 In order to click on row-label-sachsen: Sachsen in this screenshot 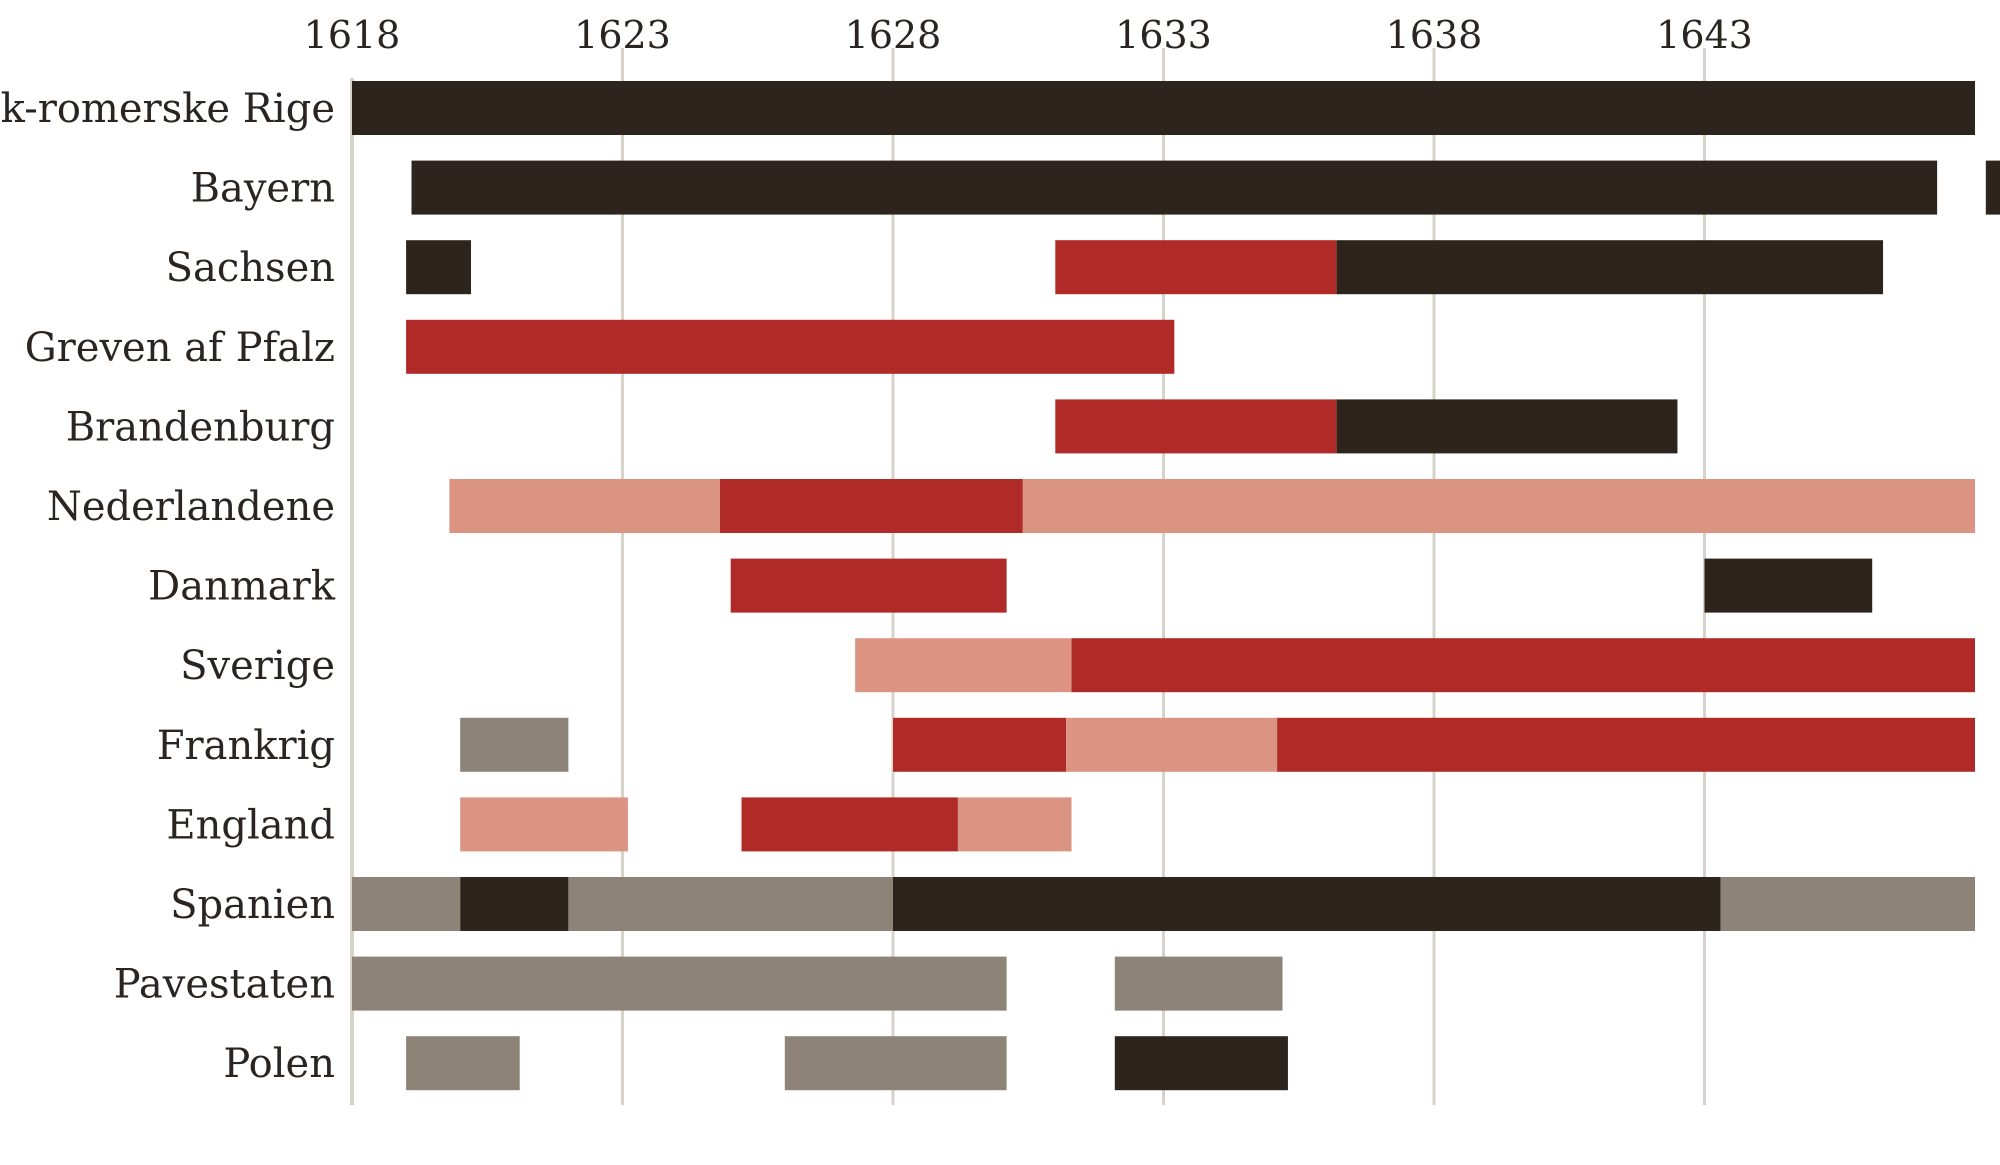, I will do `click(250, 268)`.